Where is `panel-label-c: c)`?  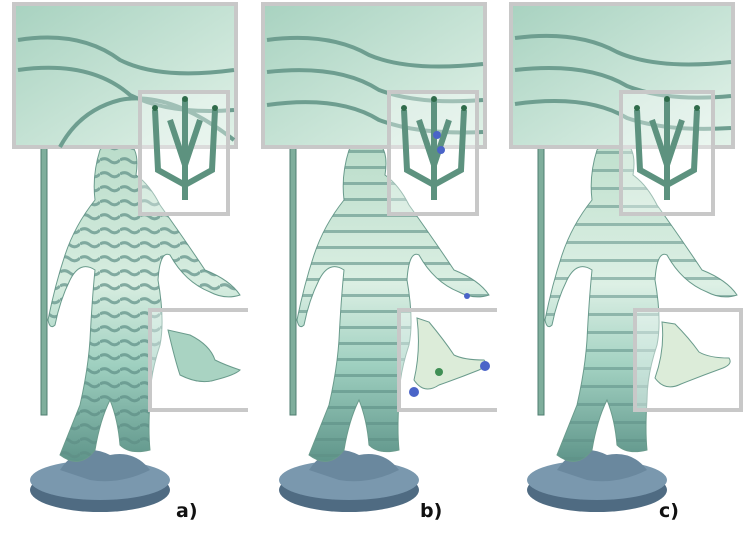 panel-label-c: c) is located at coordinates (669, 511).